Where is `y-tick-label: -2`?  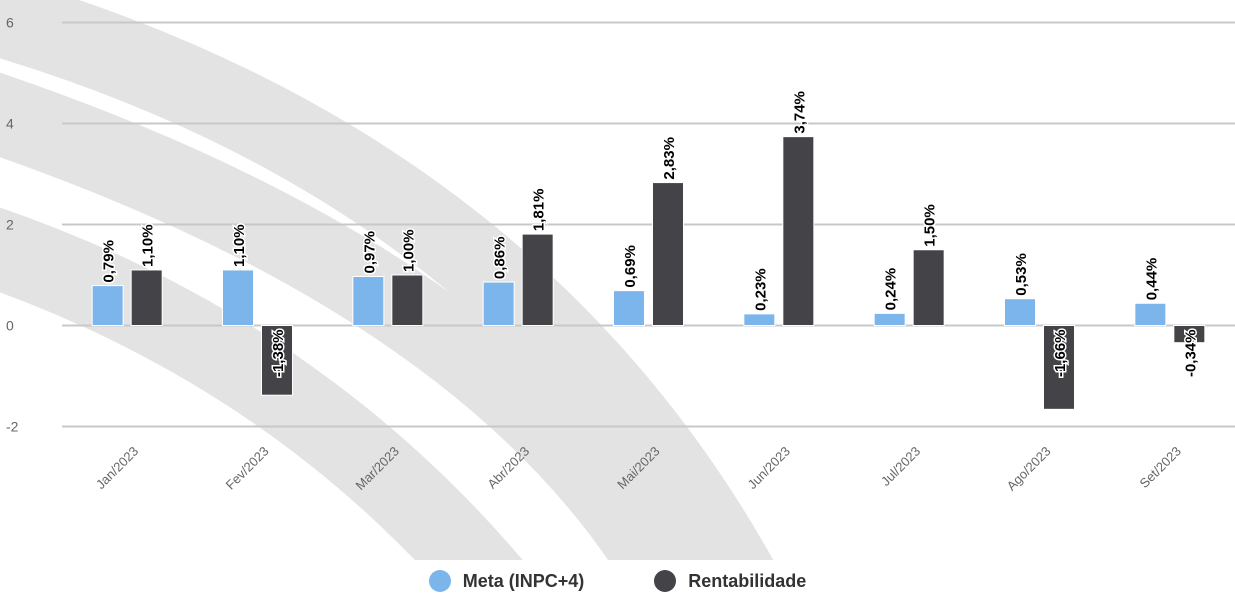
y-tick-label: -2 is located at coordinates (12, 427).